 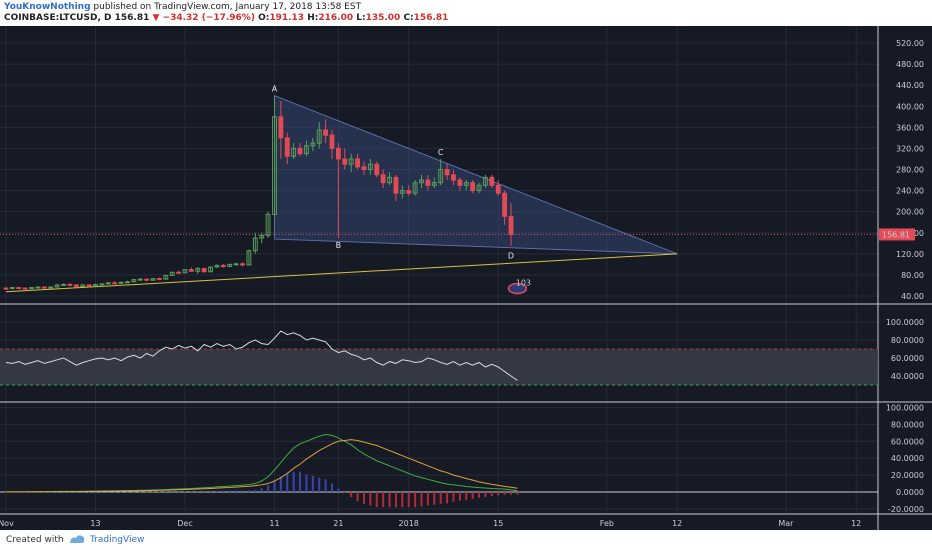 I want to click on pattern-point-label: A, so click(x=275, y=89).